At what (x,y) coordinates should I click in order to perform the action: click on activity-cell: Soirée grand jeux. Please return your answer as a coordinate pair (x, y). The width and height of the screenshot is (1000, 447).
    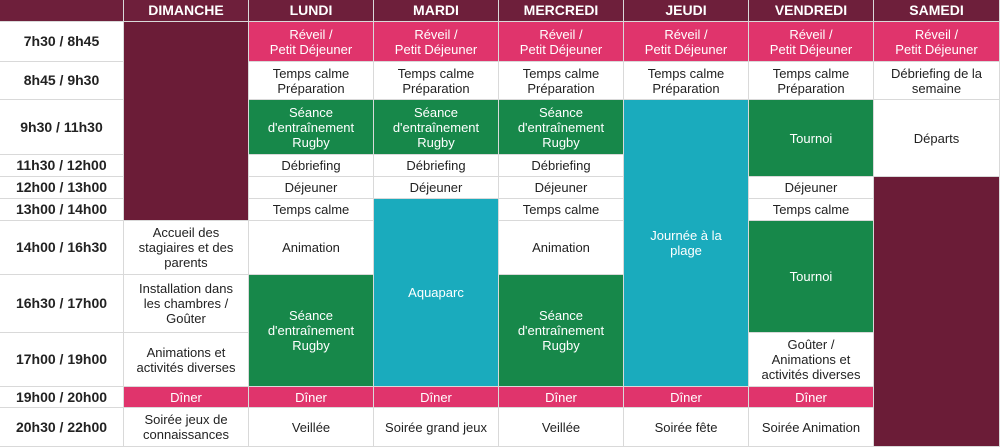
    Looking at the image, I should click on (436, 427).